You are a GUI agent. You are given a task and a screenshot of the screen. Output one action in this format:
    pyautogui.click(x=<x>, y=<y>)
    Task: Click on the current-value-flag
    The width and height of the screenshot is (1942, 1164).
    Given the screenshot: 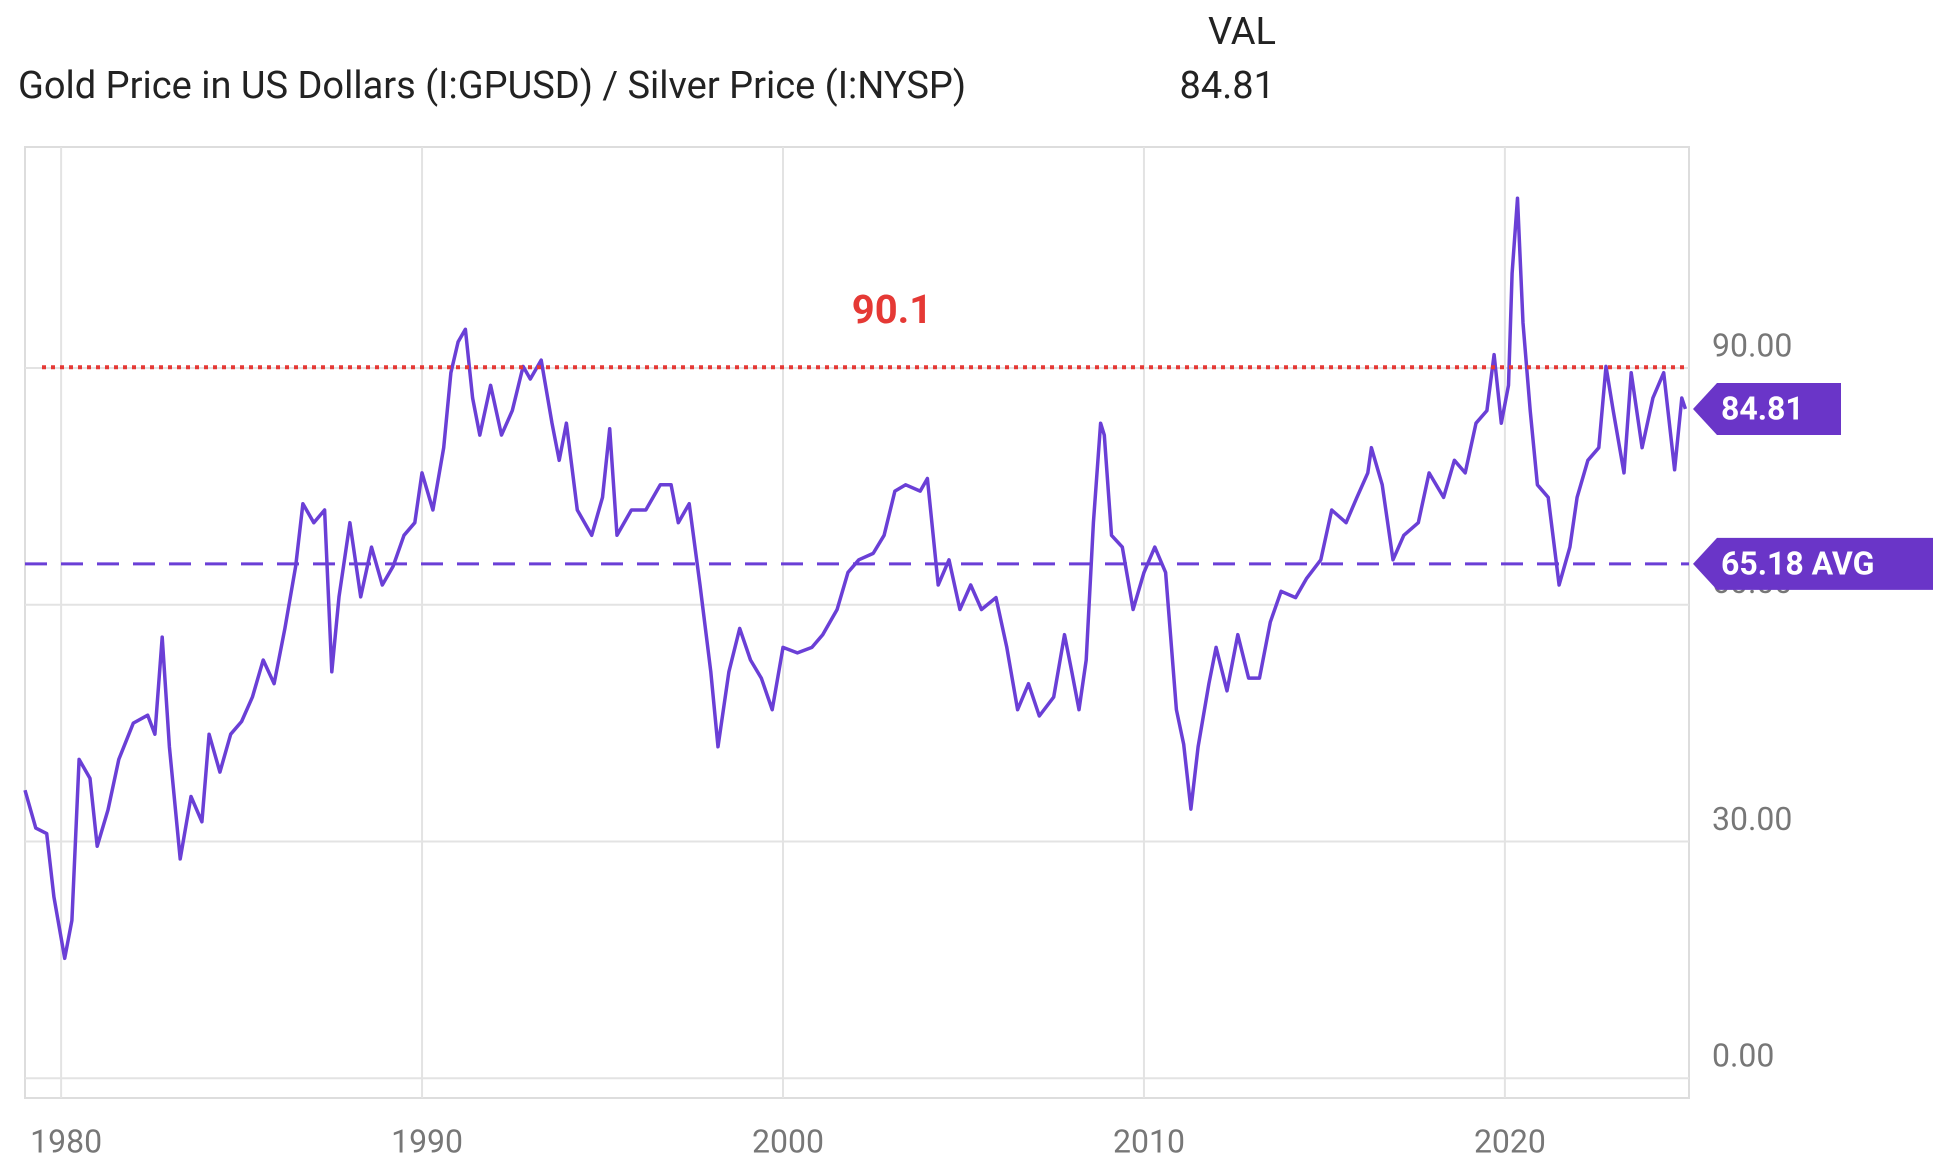 What is the action you would take?
    pyautogui.click(x=1767, y=408)
    